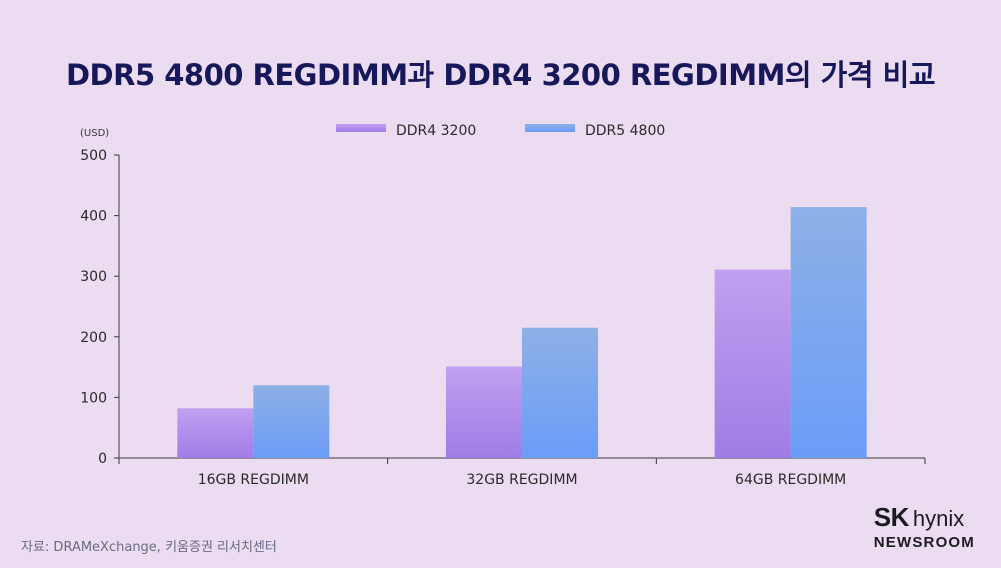  What do you see at coordinates (102, 459) in the screenshot?
I see `y-tick-label: 0` at bounding box center [102, 459].